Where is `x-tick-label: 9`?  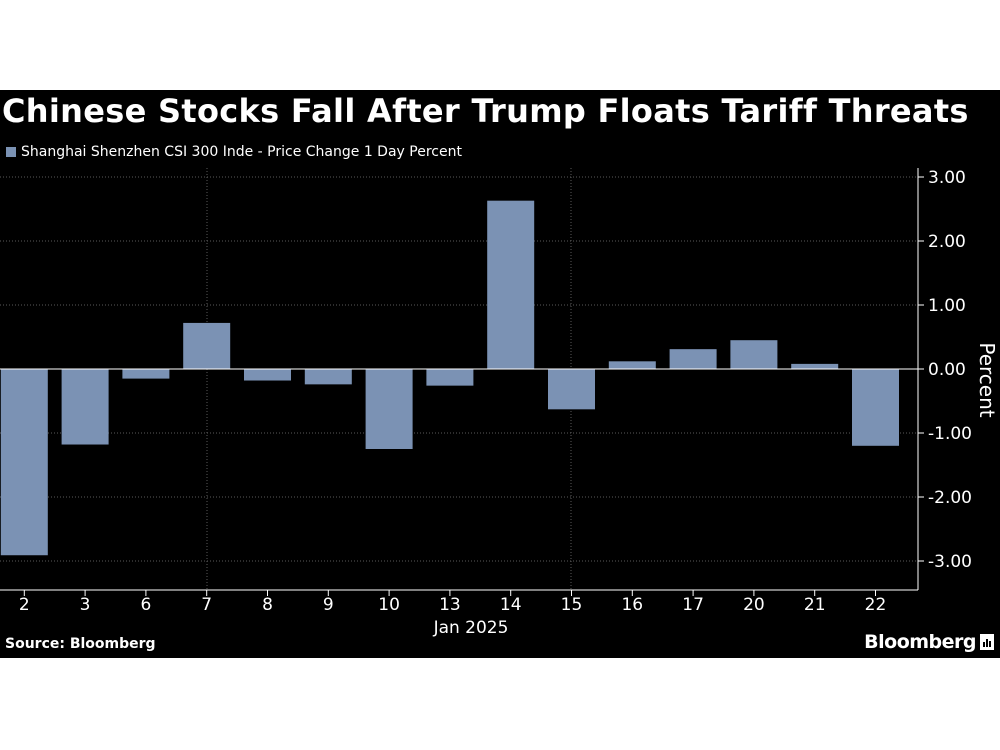
x-tick-label: 9 is located at coordinates (328, 605).